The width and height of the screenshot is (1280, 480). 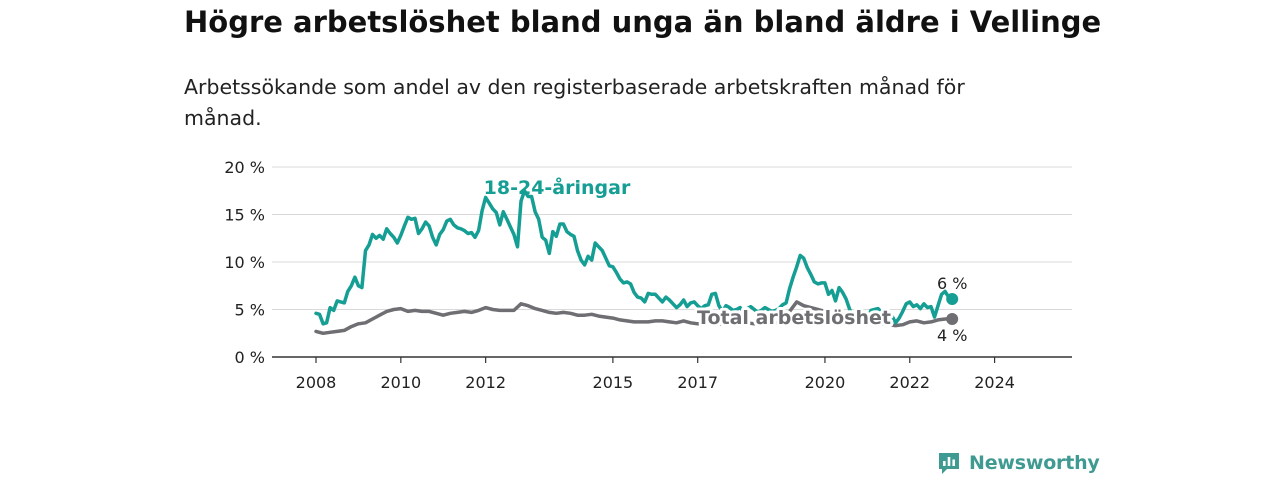 What do you see at coordinates (697, 382) in the screenshot?
I see `x-tick-label: 2017` at bounding box center [697, 382].